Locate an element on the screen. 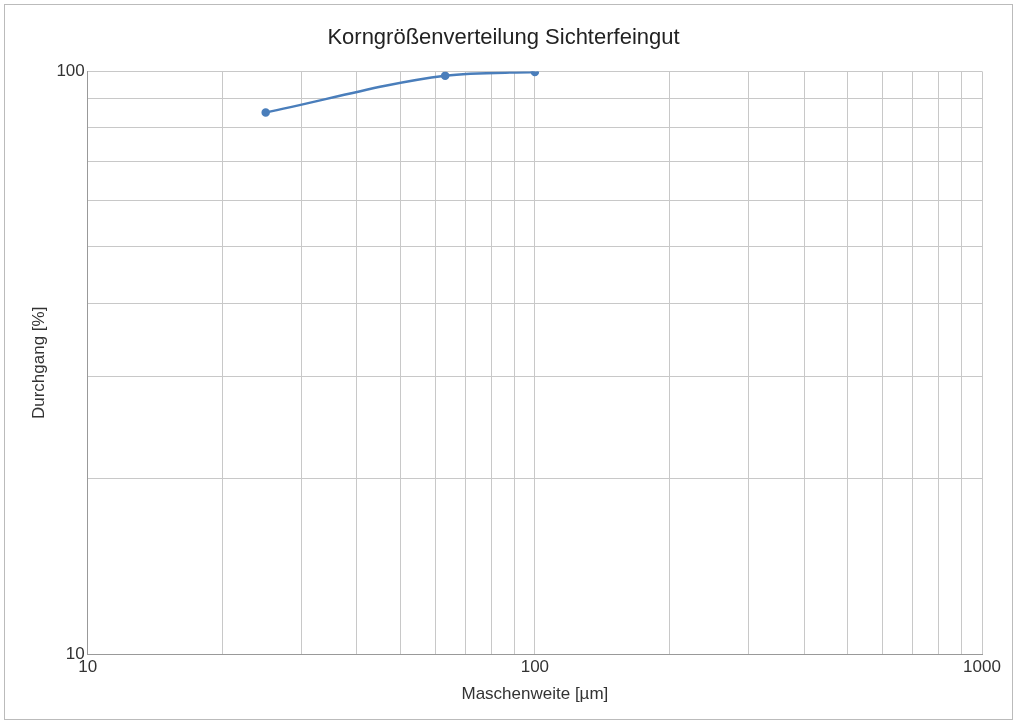 This screenshot has height=724, width=1017. x-tick-label: 100 is located at coordinates (535, 667).